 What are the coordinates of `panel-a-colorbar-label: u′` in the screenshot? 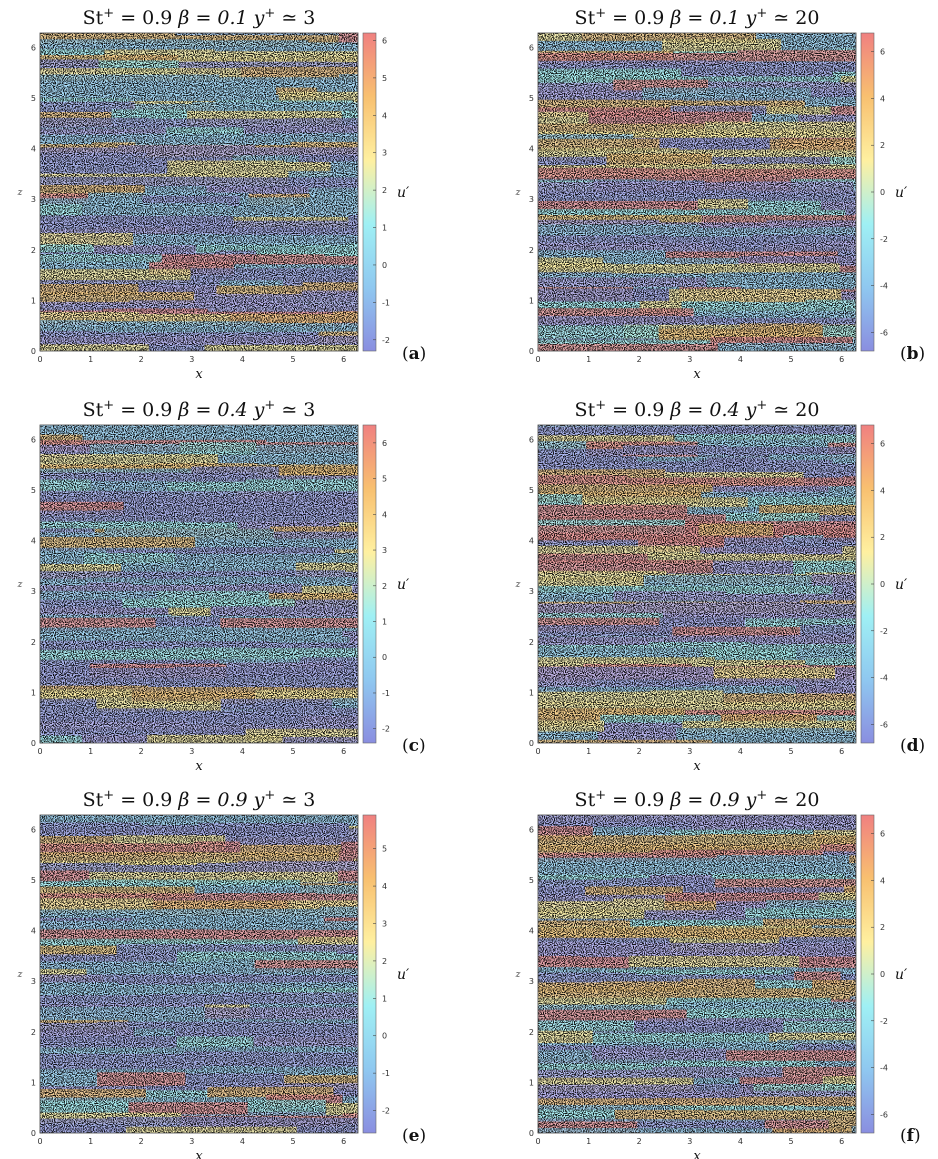 It's located at (403, 193).